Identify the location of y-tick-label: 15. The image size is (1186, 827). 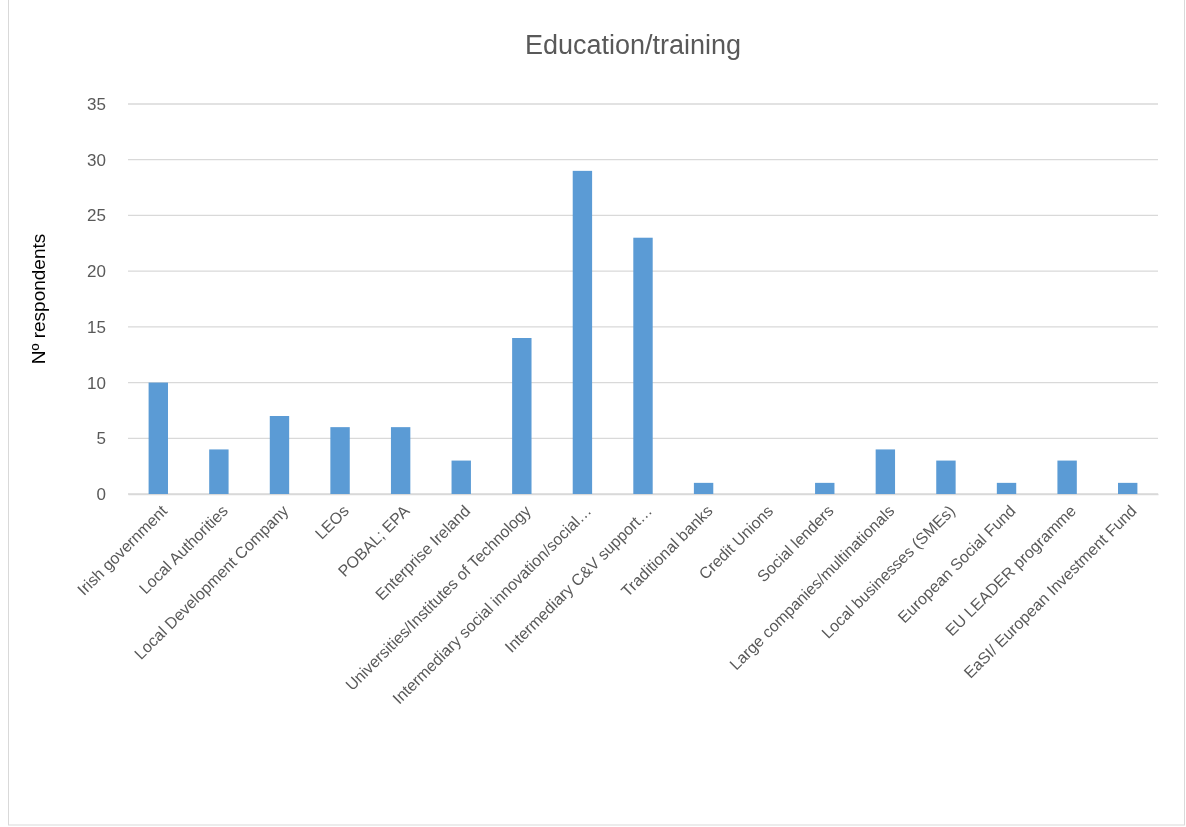
(96, 327).